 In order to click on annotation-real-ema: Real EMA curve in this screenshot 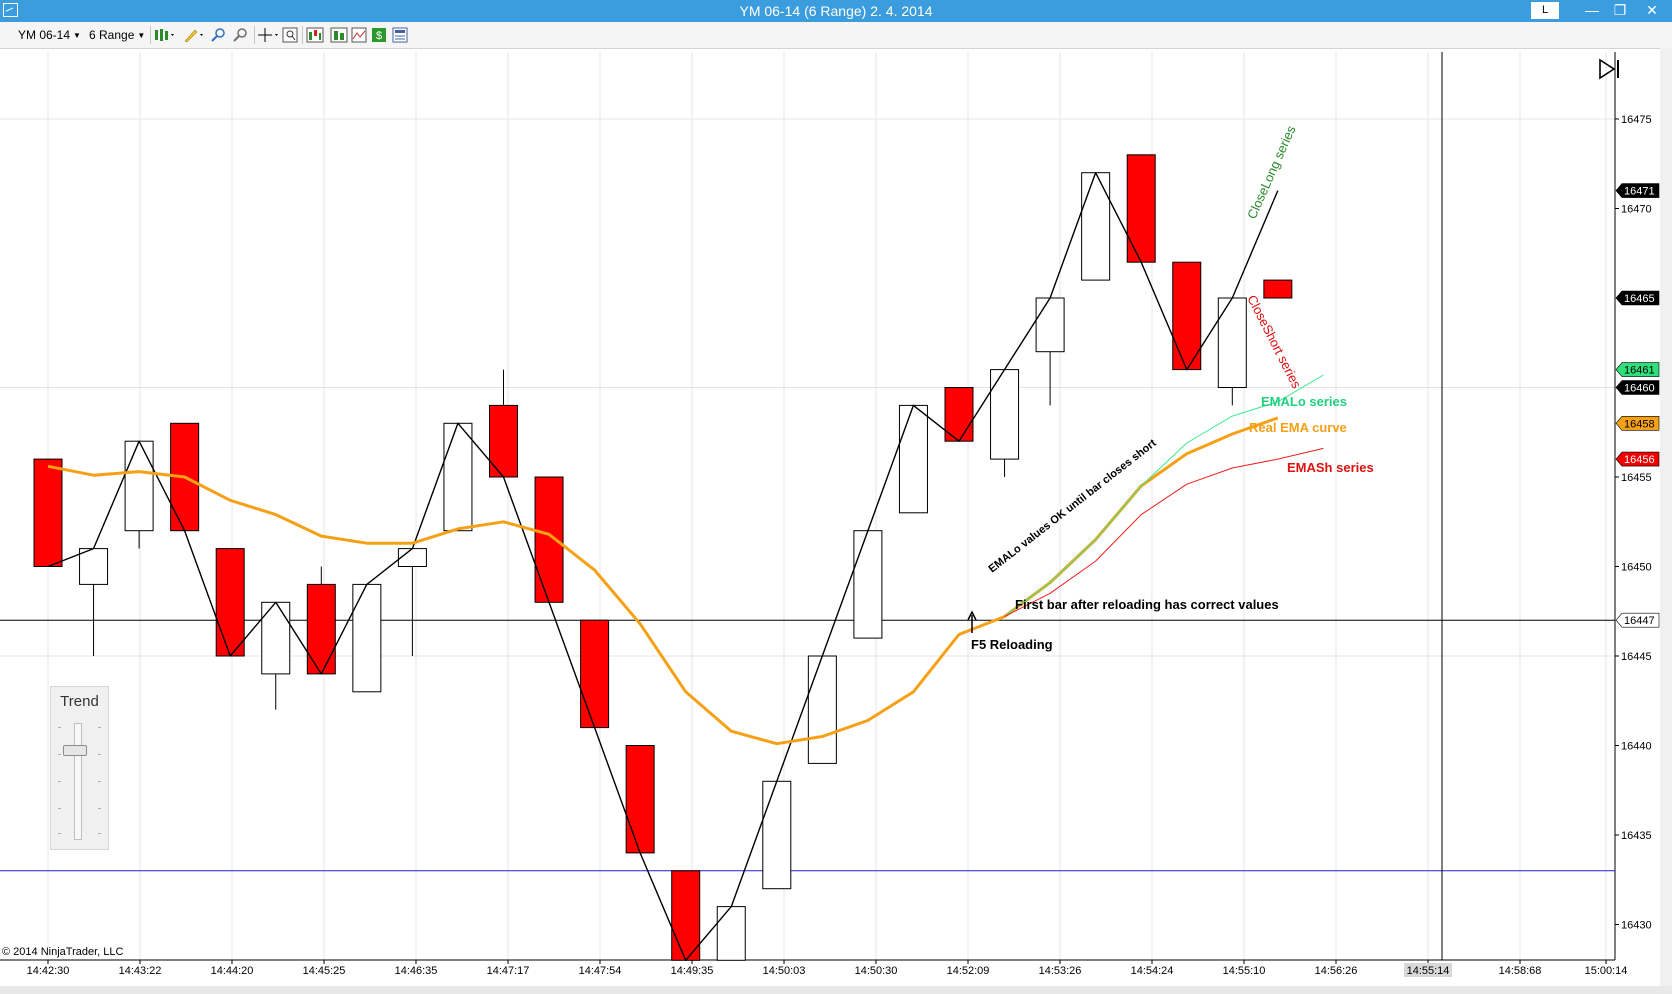, I will do `click(1298, 427)`.